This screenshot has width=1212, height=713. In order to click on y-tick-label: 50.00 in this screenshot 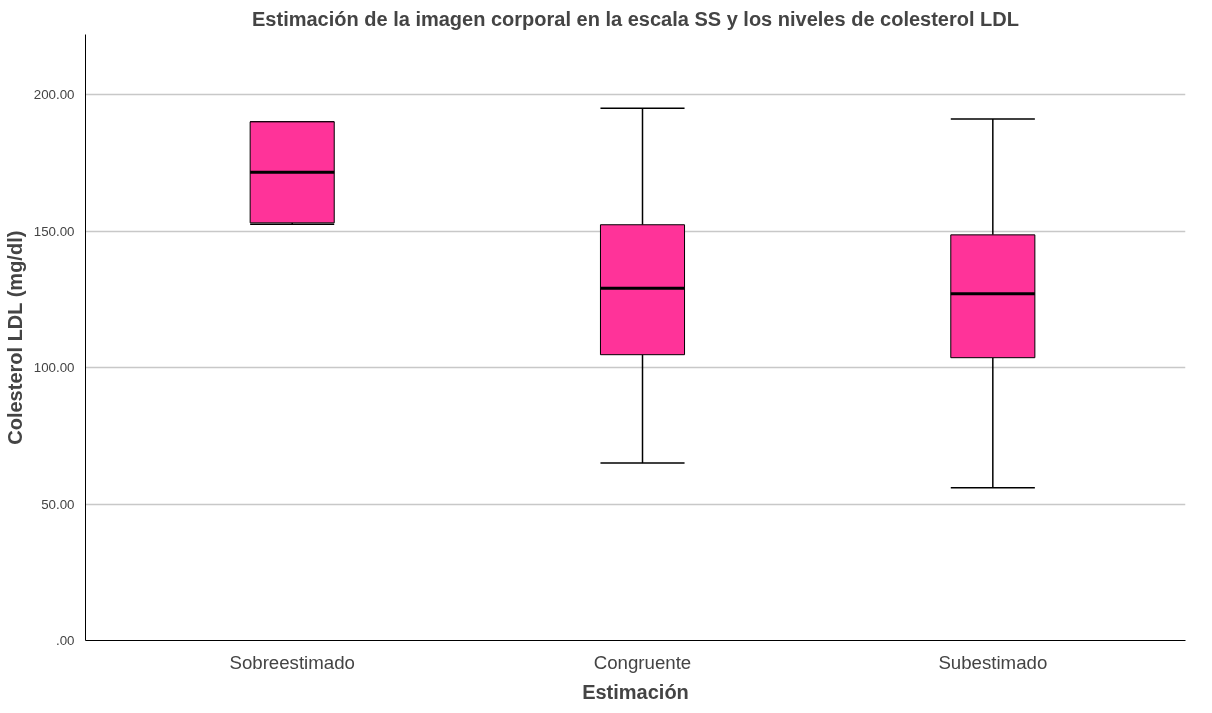, I will do `click(58, 504)`.